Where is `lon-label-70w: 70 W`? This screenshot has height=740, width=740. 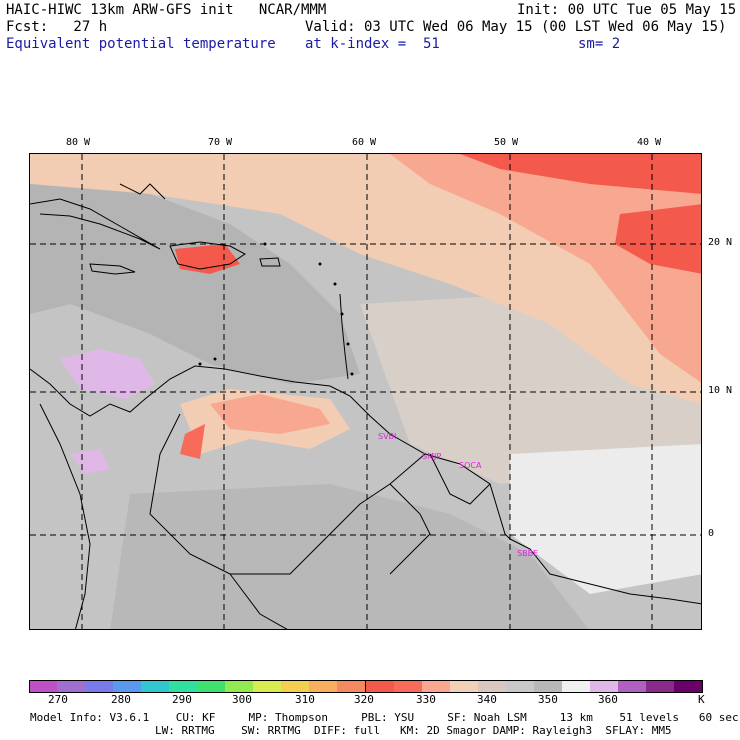
lon-label-70w: 70 W is located at coordinates (220, 142).